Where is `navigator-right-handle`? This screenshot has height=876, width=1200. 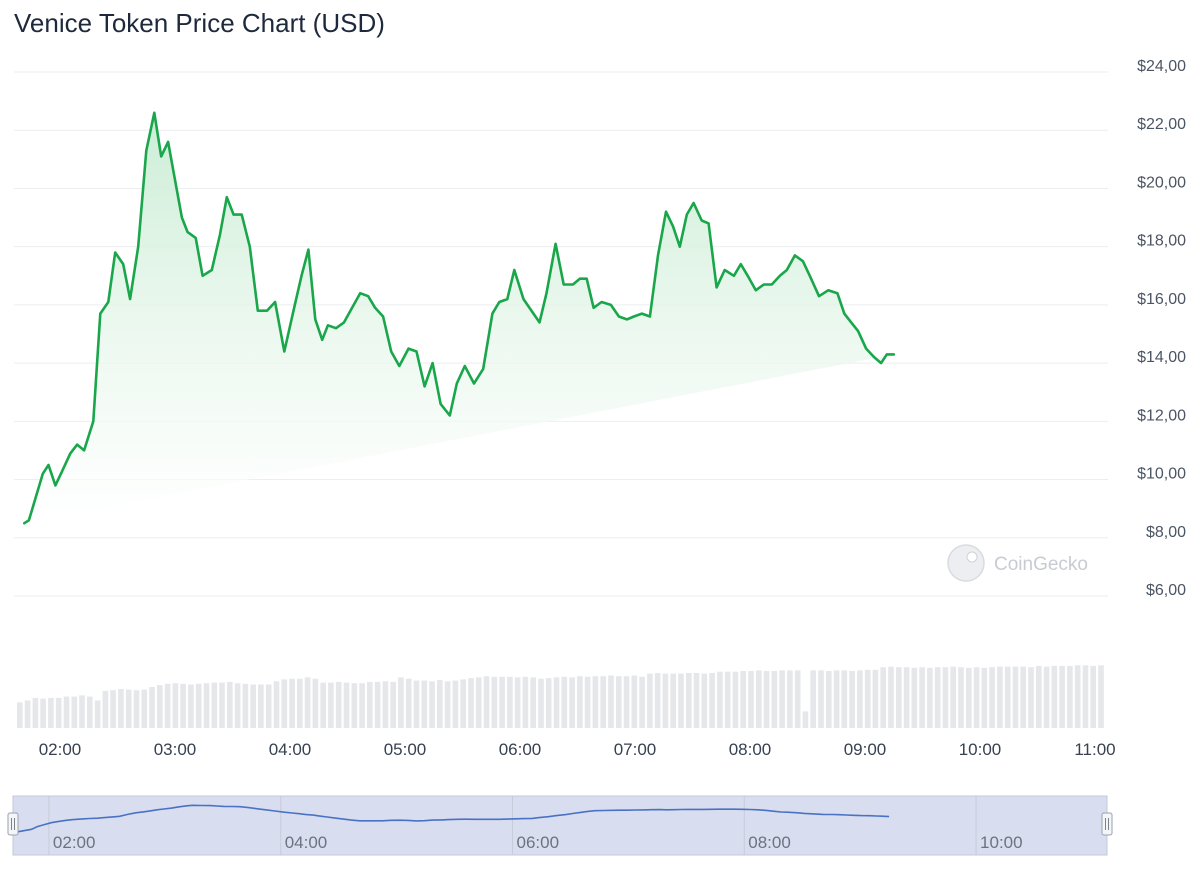
navigator-right-handle is located at coordinates (1107, 824).